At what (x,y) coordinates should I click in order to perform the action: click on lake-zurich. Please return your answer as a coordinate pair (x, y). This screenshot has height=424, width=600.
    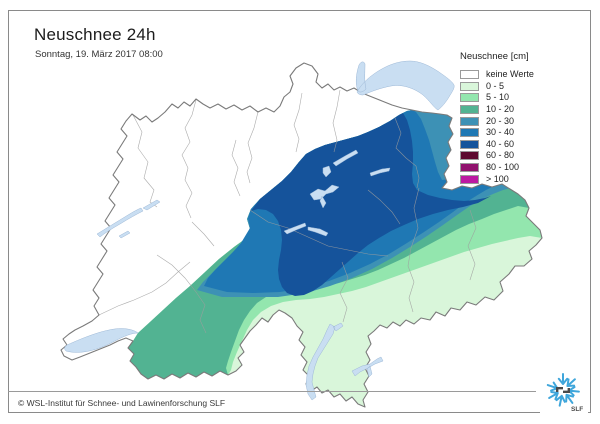
    Looking at the image, I should click on (345, 158).